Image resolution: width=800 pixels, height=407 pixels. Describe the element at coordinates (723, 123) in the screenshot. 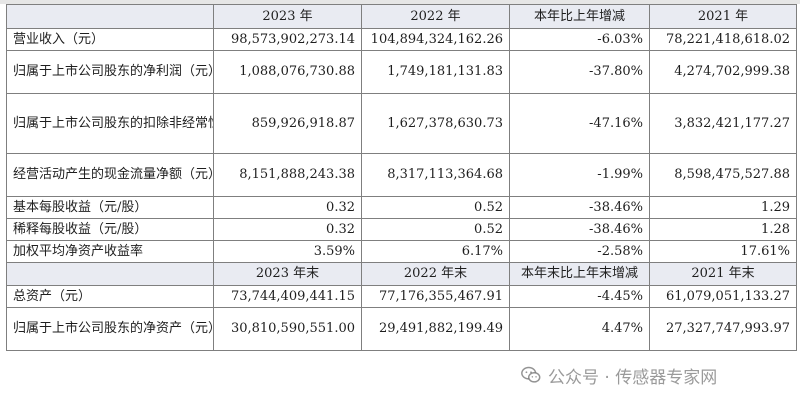

I see `value-cell: 3,832,421,177.27` at that location.